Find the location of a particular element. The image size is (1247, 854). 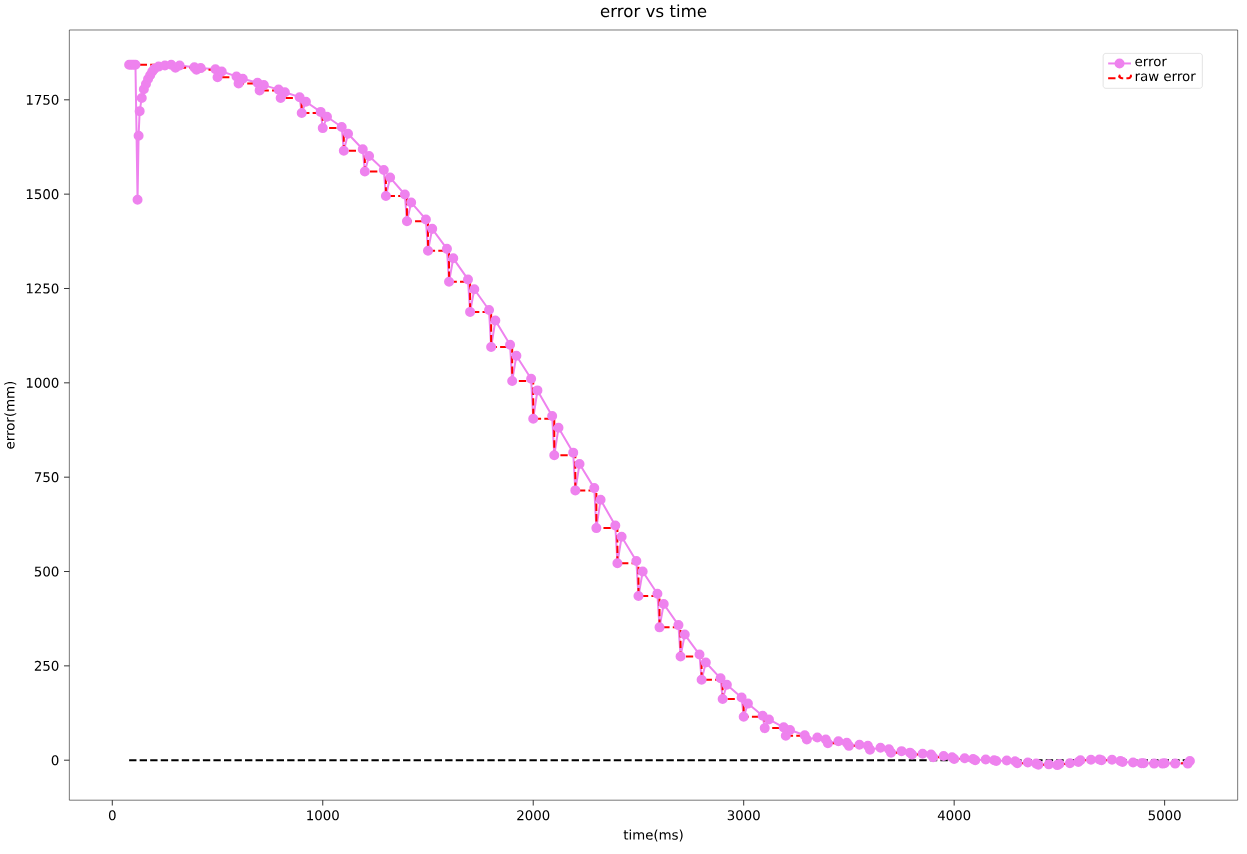

y-tick-label: 1000 is located at coordinates (42, 383).